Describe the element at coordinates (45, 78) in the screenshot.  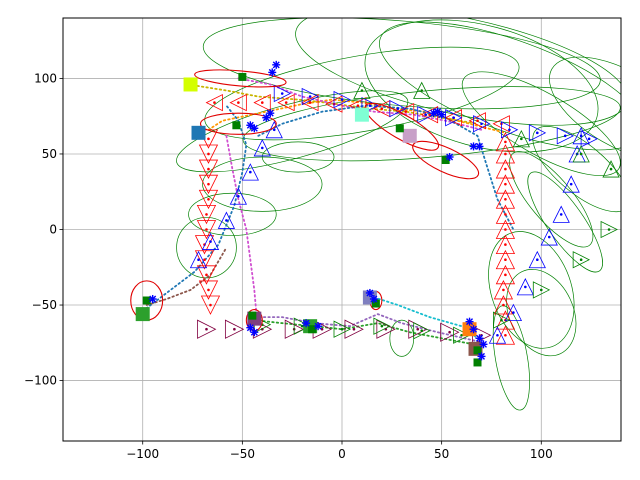
I see `y-tick-label: 100` at that location.